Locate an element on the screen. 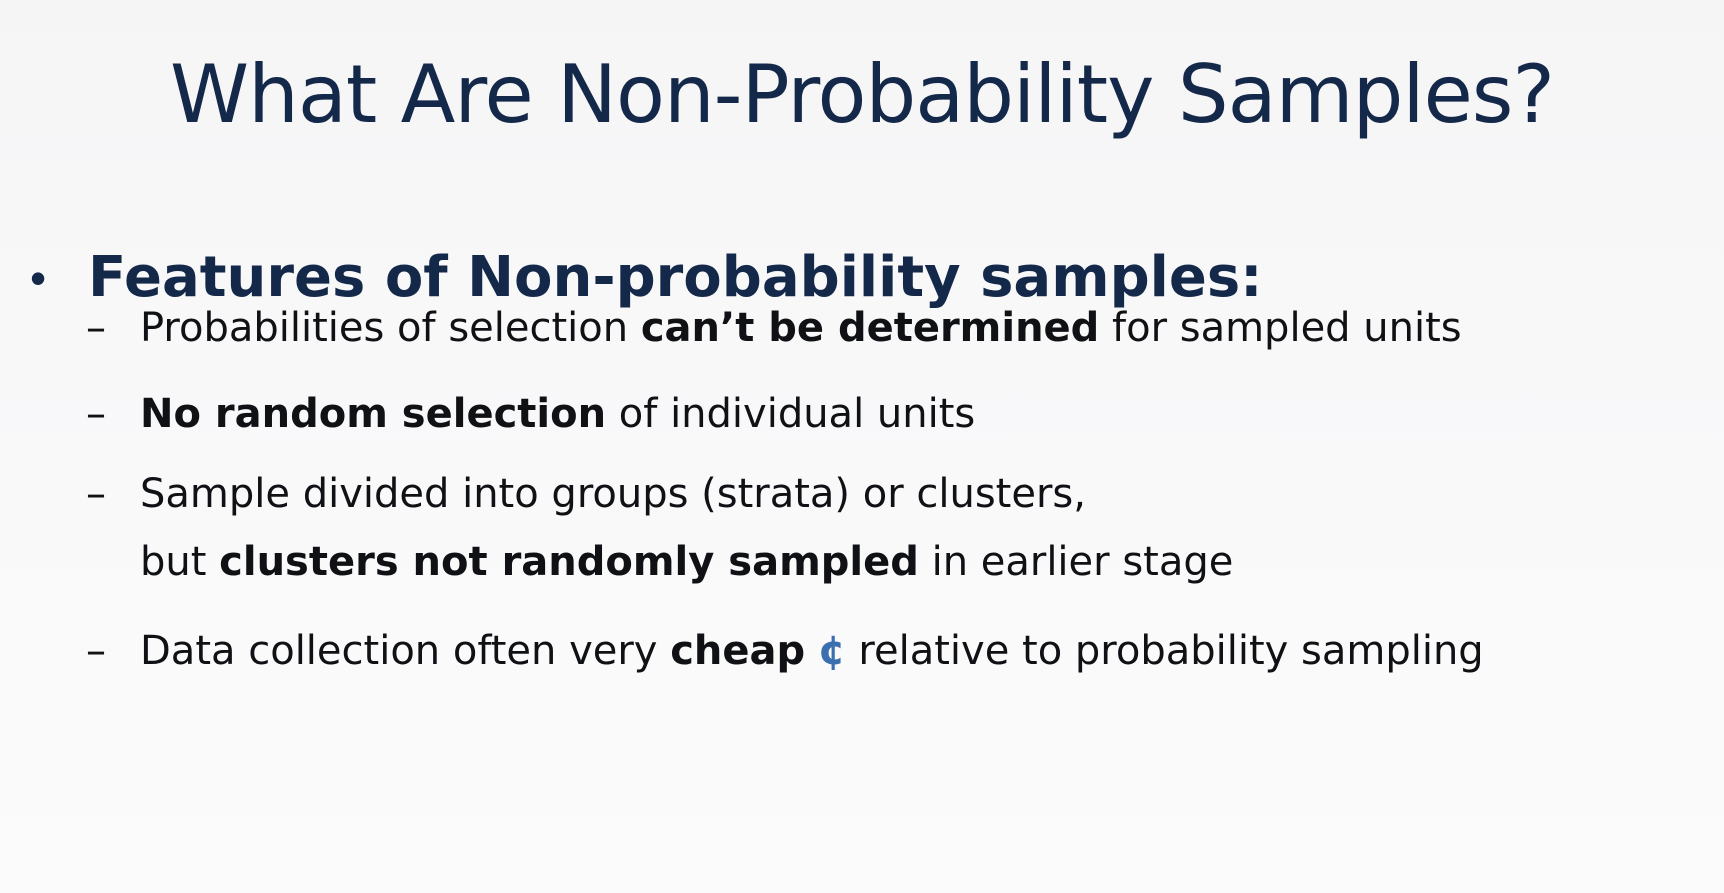 This screenshot has height=893, width=1724. sub-item-4-bold: cheap is located at coordinates (738, 651).